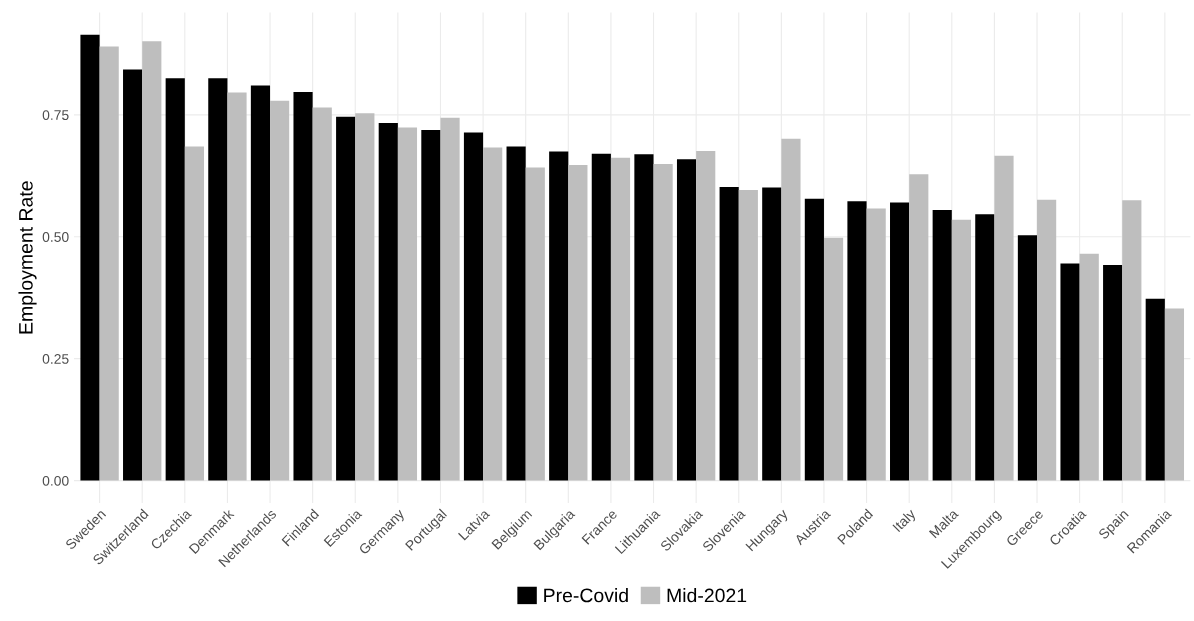  Describe the element at coordinates (27, 257) in the screenshot. I see `y-axis-title: Employment Rate` at that location.